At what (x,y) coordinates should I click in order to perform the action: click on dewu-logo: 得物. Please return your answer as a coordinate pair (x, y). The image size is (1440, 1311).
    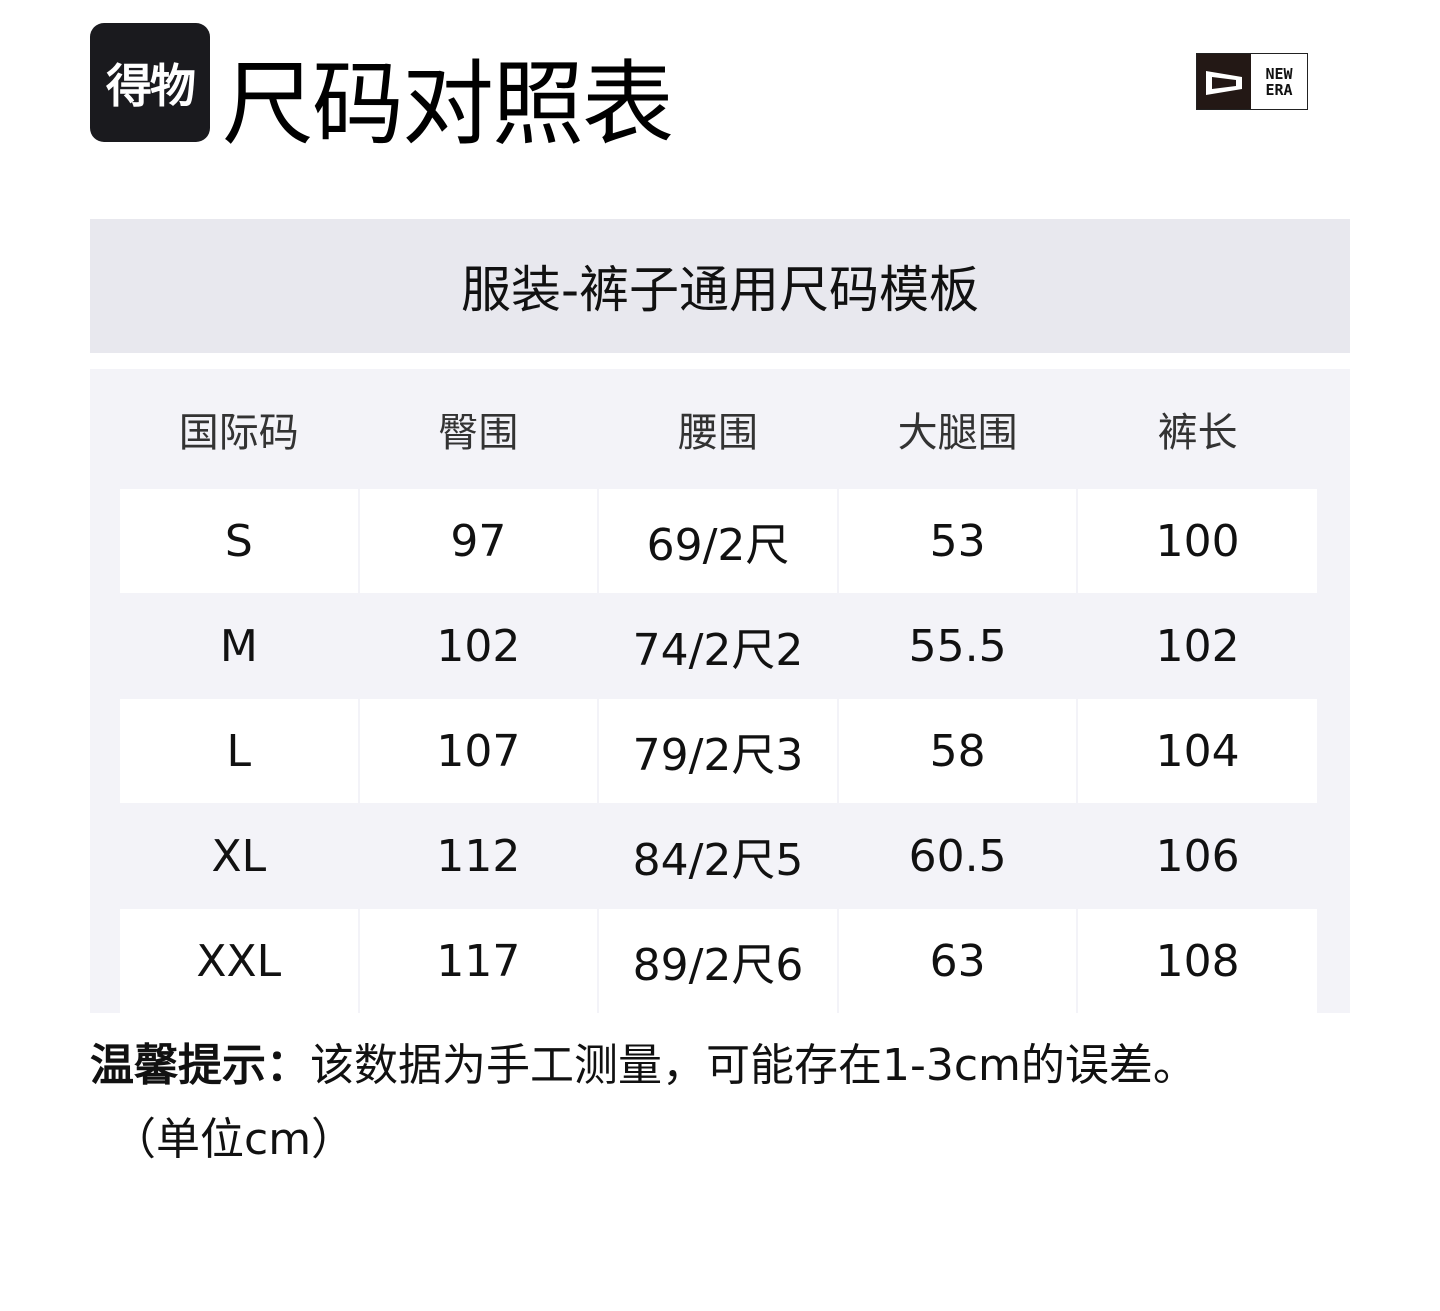
    Looking at the image, I should click on (150, 82).